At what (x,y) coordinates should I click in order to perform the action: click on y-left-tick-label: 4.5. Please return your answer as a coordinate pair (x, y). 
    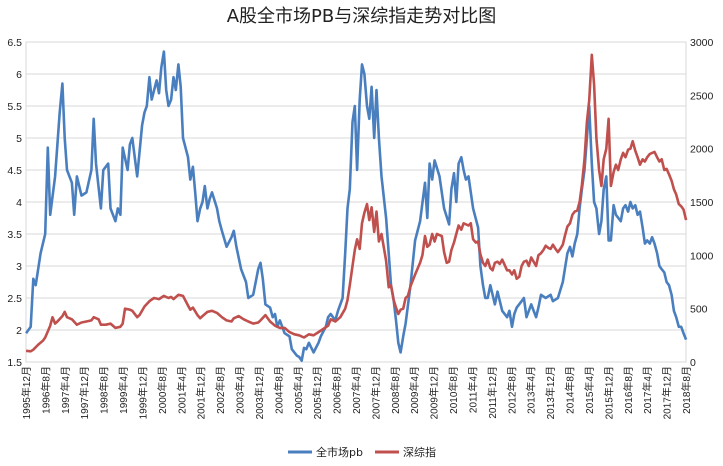
    Looking at the image, I should click on (14, 171).